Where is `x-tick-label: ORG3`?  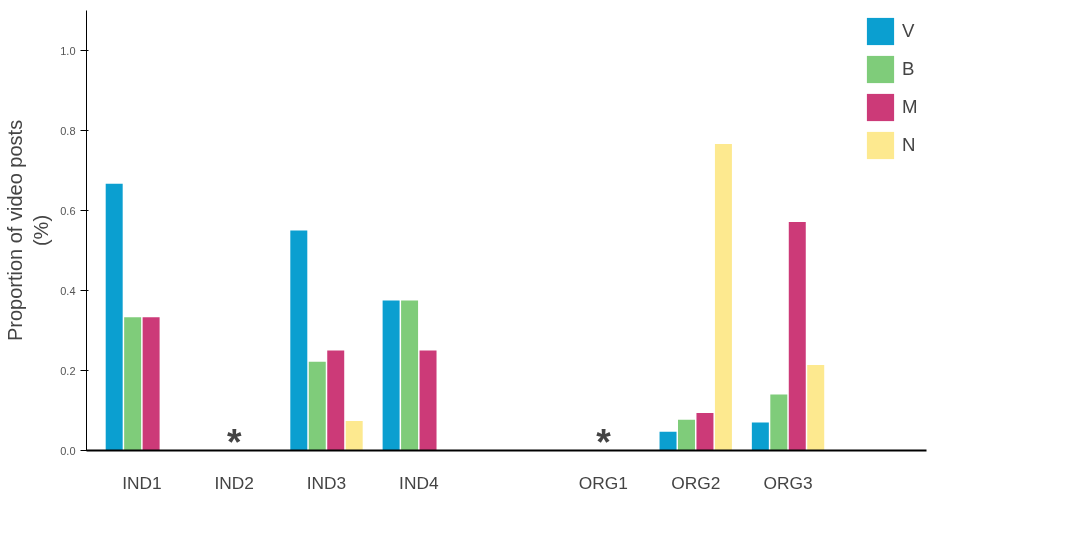 x-tick-label: ORG3 is located at coordinates (788, 482).